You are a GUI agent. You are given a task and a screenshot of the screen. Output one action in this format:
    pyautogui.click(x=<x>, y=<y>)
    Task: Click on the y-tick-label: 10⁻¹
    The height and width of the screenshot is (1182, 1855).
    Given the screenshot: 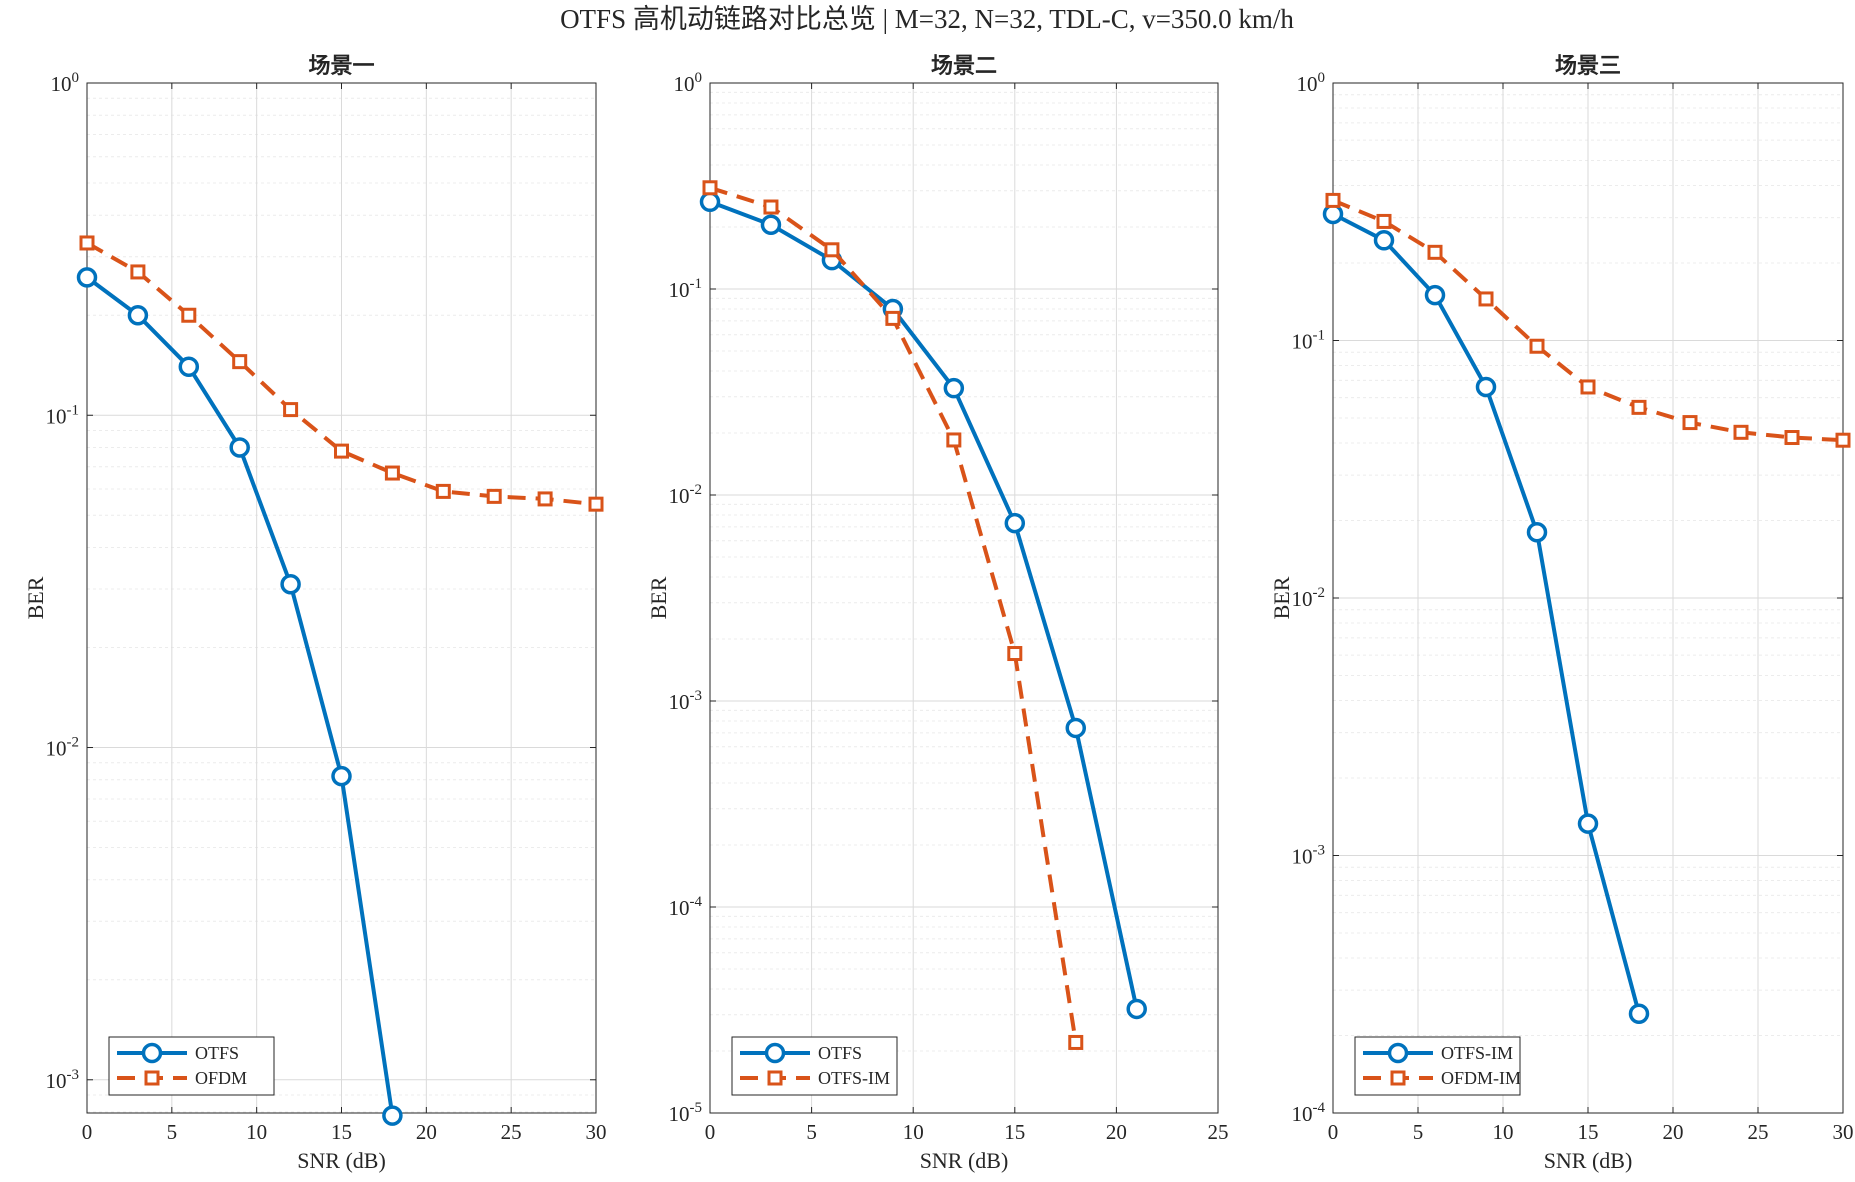 What is the action you would take?
    pyautogui.click(x=63, y=415)
    